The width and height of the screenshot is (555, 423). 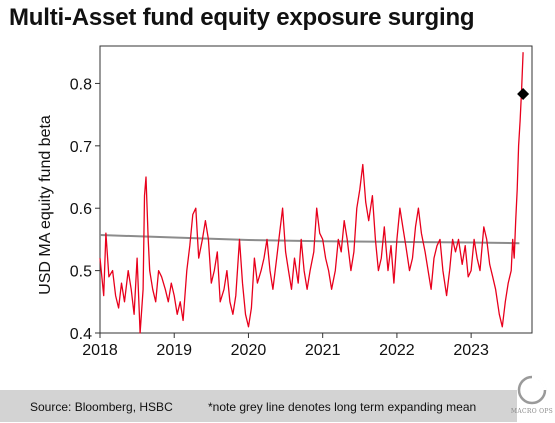 What do you see at coordinates (81, 272) in the screenshot?
I see `y-tick-label: 0.5` at bounding box center [81, 272].